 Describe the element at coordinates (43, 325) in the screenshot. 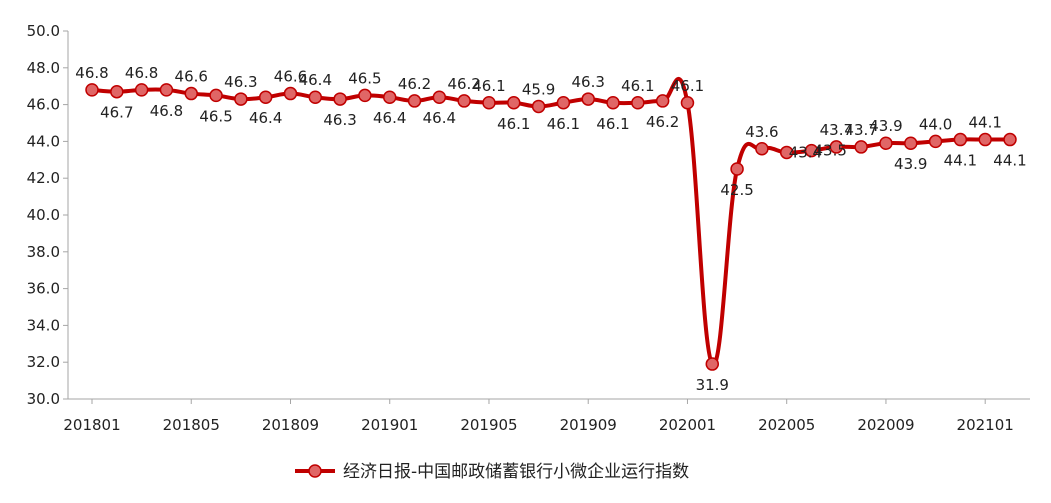

I see `y-tick-label: 34.0` at that location.